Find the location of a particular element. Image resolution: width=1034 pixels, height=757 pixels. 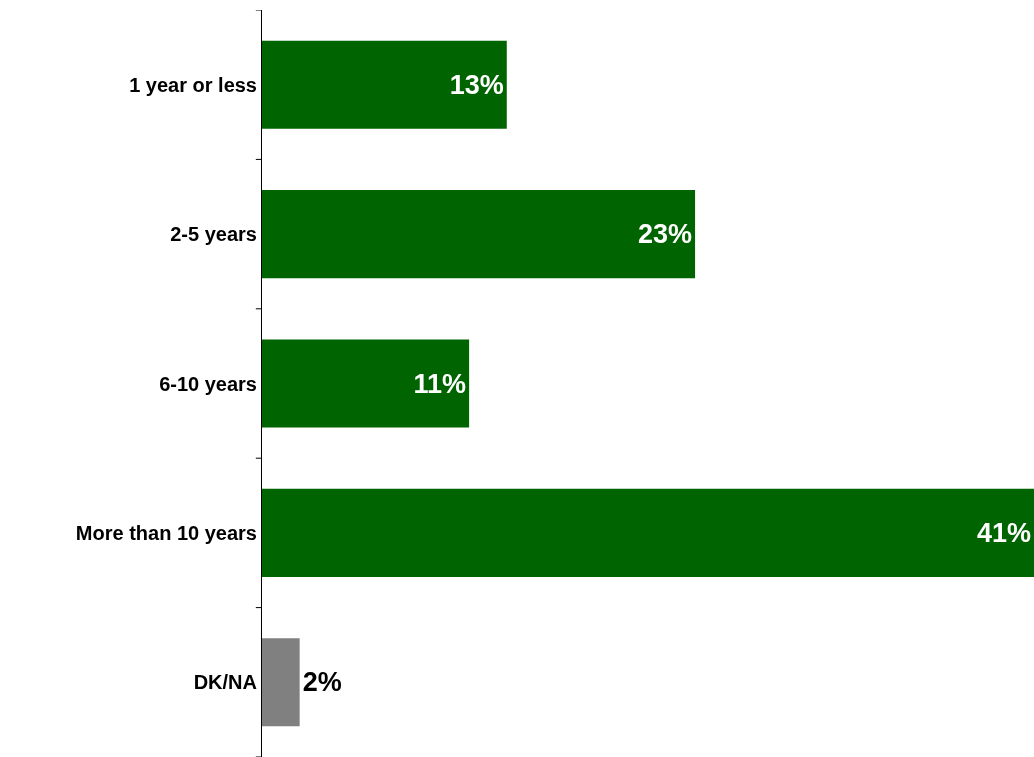

data-label: 23% is located at coordinates (665, 234).